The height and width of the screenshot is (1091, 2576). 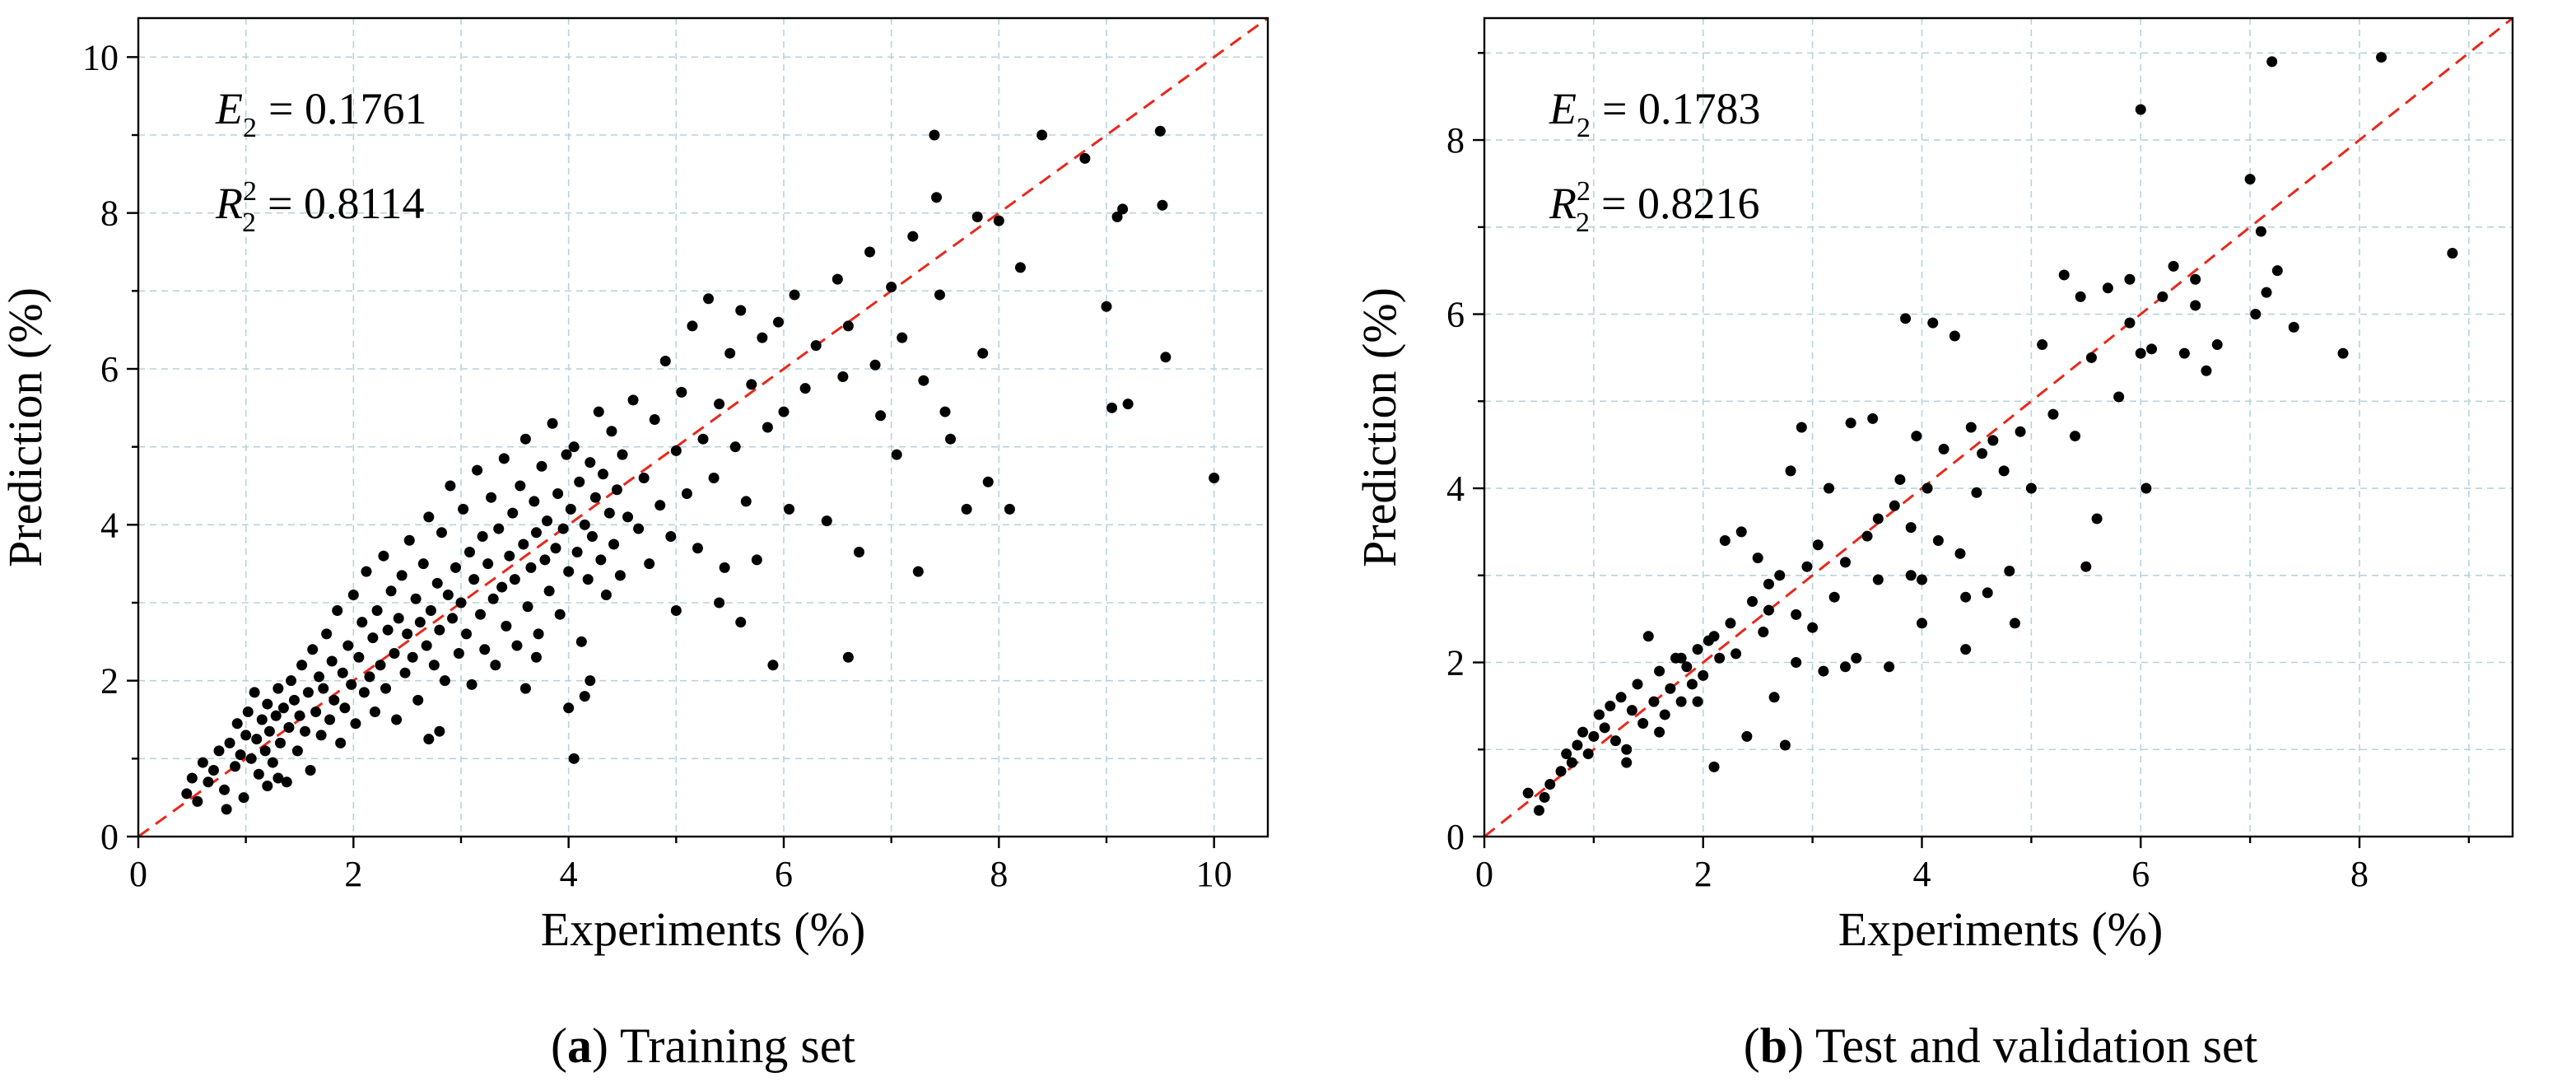 What do you see at coordinates (138, 874) in the screenshot?
I see `x-tick-label: 0` at bounding box center [138, 874].